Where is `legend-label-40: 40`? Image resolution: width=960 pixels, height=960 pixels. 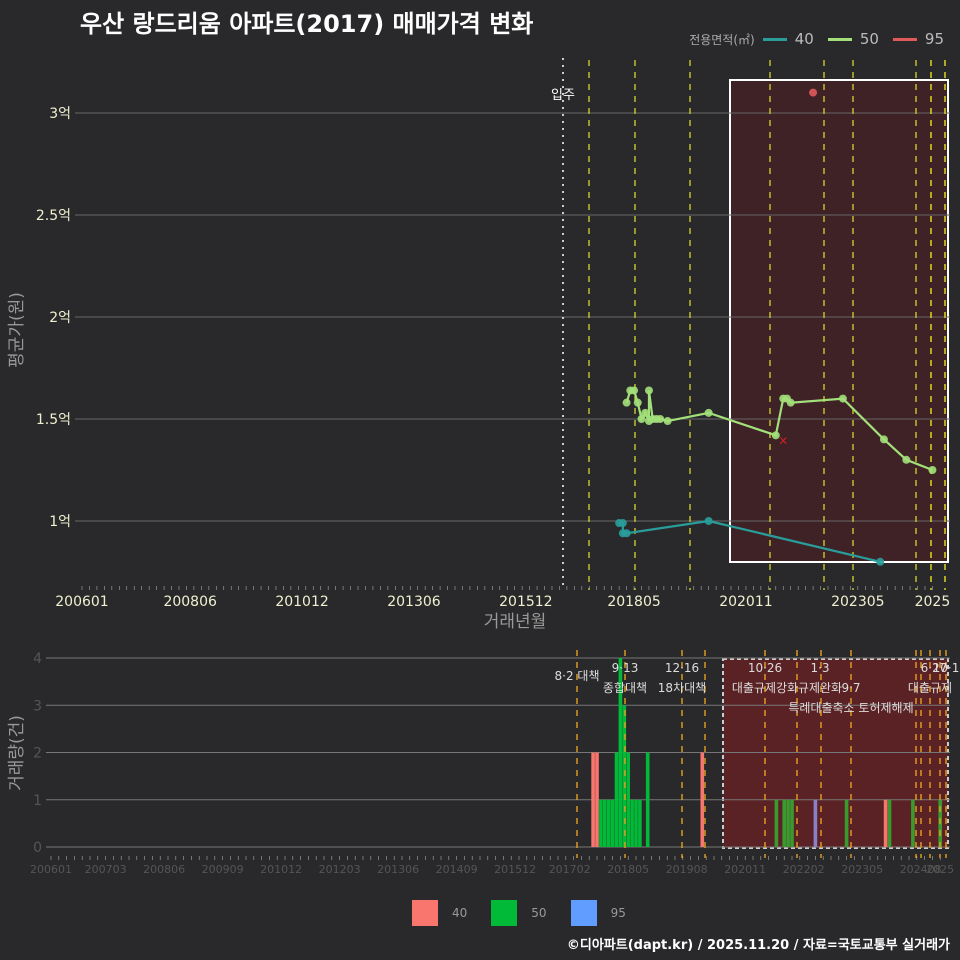 legend-label-40: 40 is located at coordinates (804, 39).